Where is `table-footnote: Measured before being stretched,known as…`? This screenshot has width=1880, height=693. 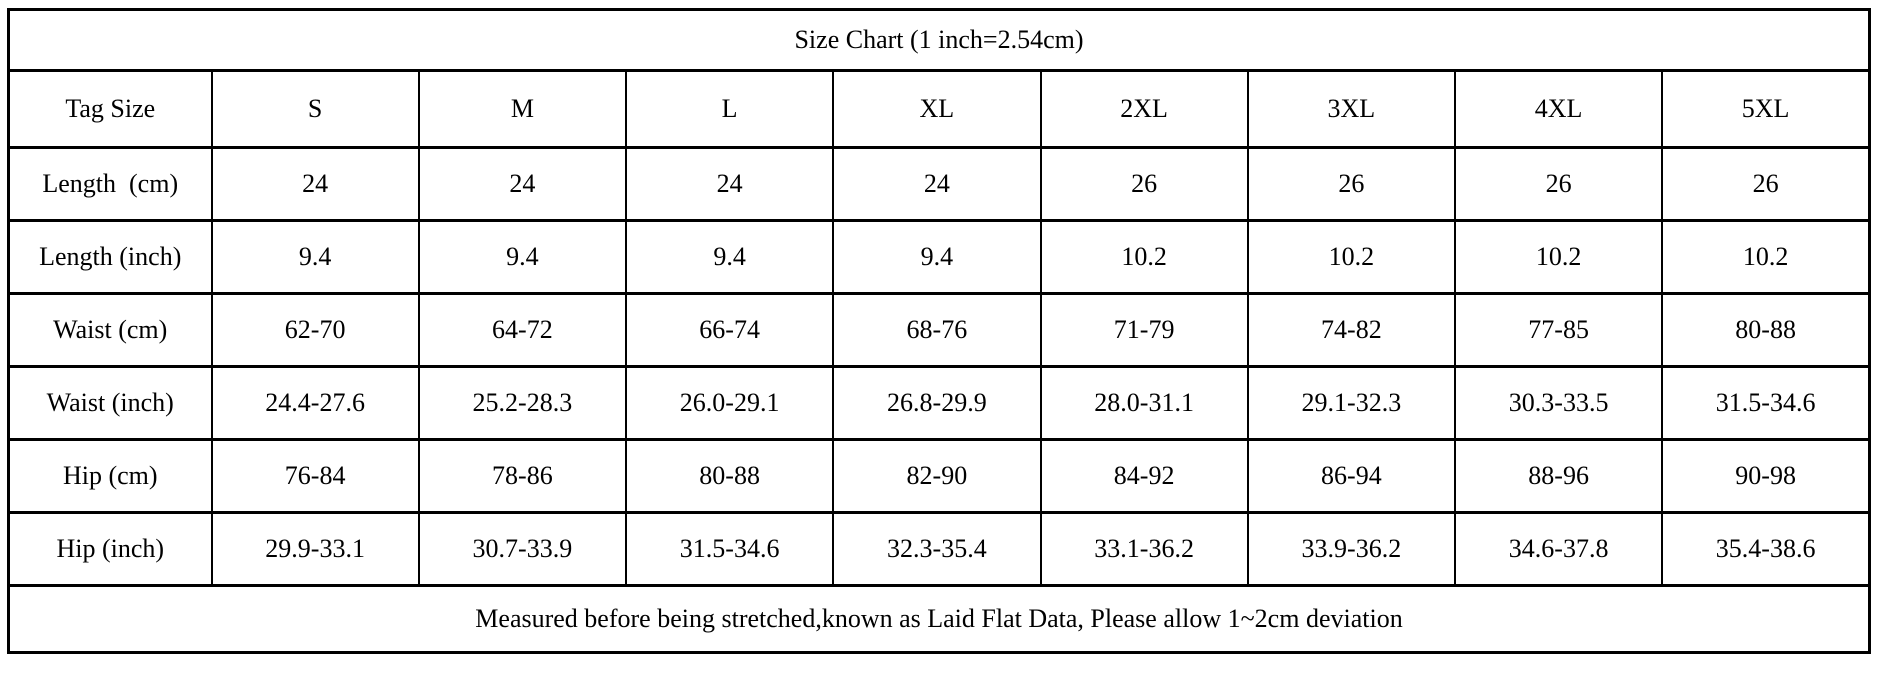
table-footnote: Measured before being stretched,known as… is located at coordinates (939, 619).